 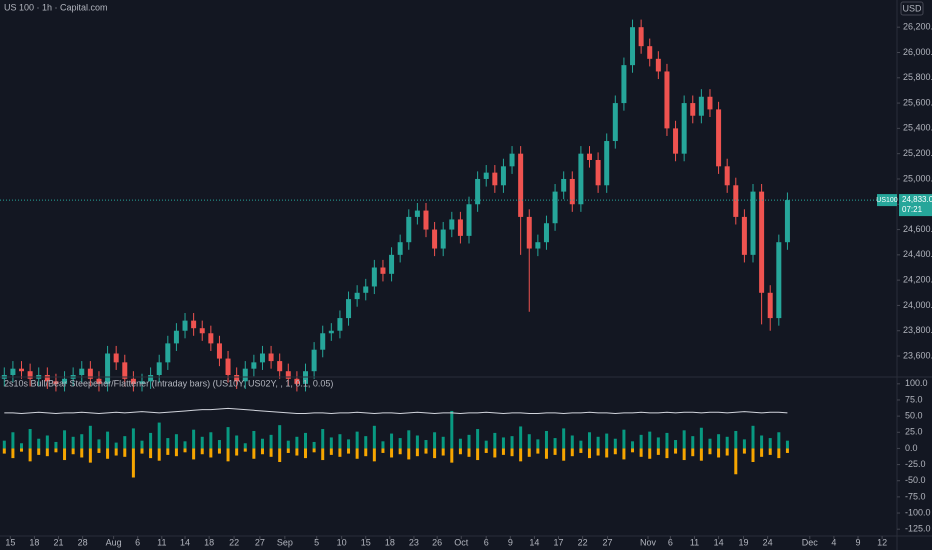 I want to click on currency: USD, so click(x=912, y=8).